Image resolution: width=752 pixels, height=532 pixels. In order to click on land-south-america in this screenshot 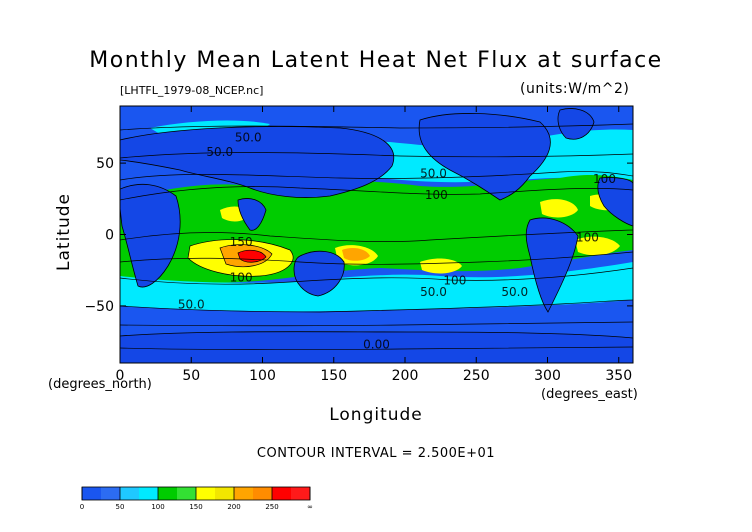, I will do `click(552, 265)`.